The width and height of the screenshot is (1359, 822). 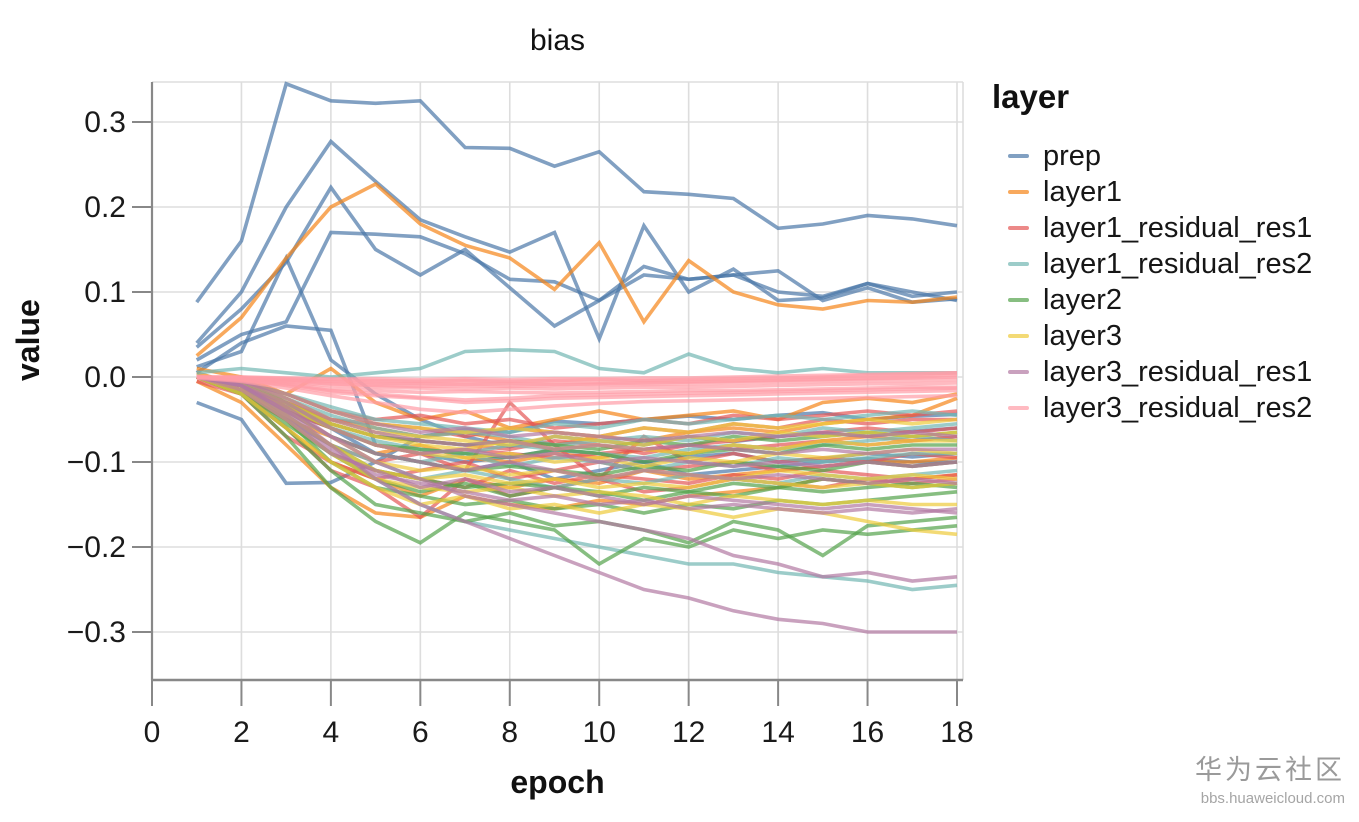 What do you see at coordinates (1178, 407) in the screenshot?
I see `legend-item-label: layer3_residual_res2` at bounding box center [1178, 407].